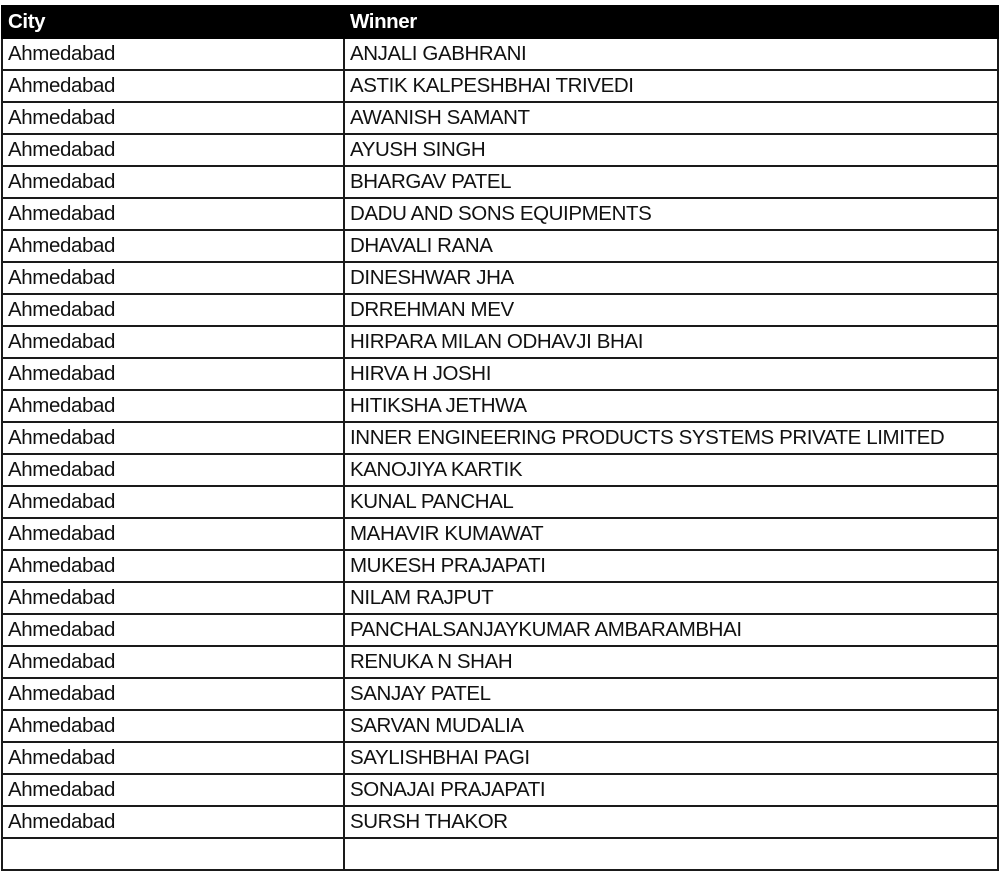 This screenshot has height=893, width=1000. I want to click on table-row: Ahmedabad SURSH THAKOR, so click(500, 822).